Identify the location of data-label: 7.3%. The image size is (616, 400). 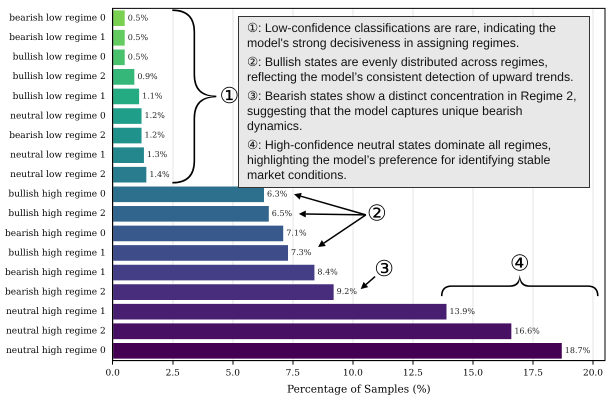
(301, 253).